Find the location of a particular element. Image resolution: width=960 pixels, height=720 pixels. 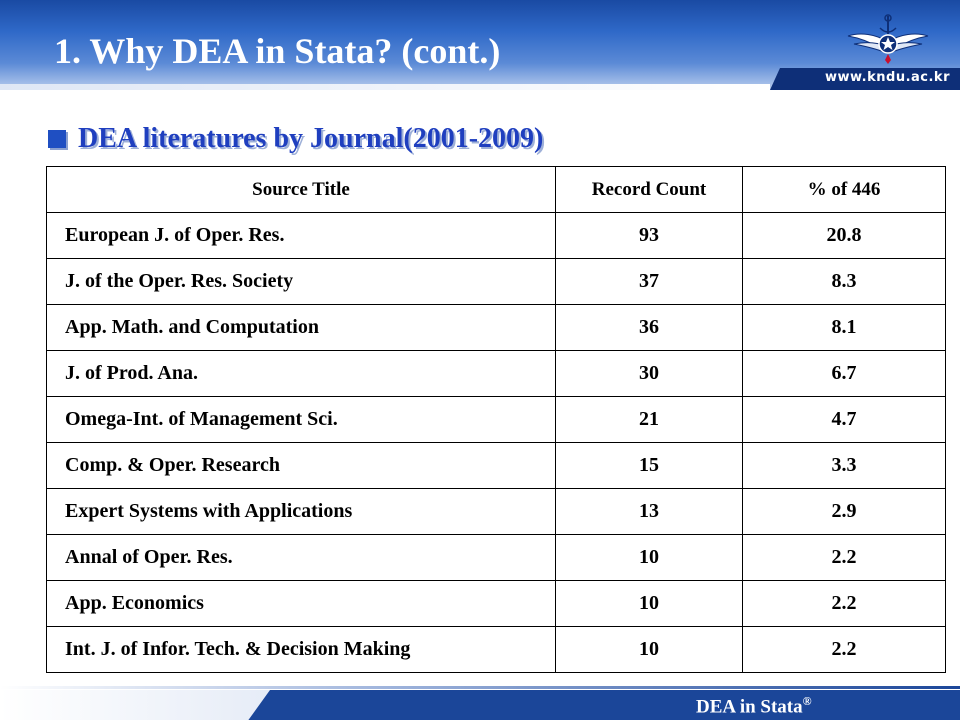

table-row: Expert Systems with Applications 13 2.9 is located at coordinates (496, 511).